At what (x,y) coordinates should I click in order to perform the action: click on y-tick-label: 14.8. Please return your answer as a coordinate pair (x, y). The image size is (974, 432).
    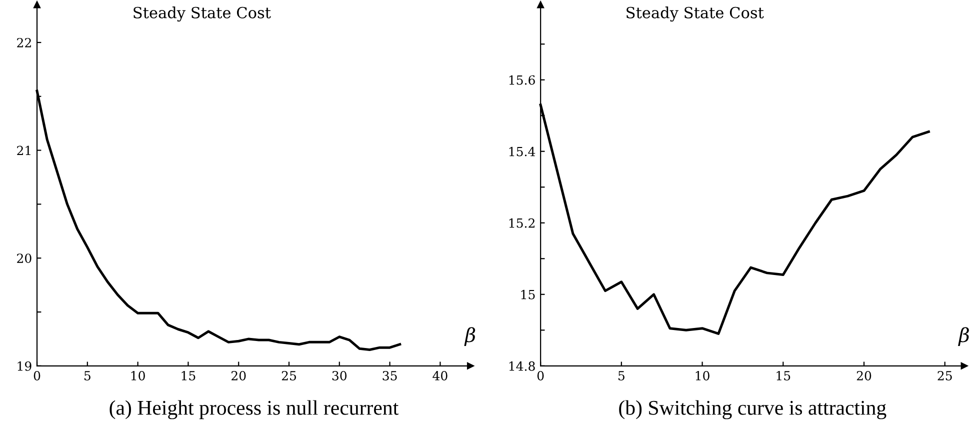
    Looking at the image, I should click on (522, 366).